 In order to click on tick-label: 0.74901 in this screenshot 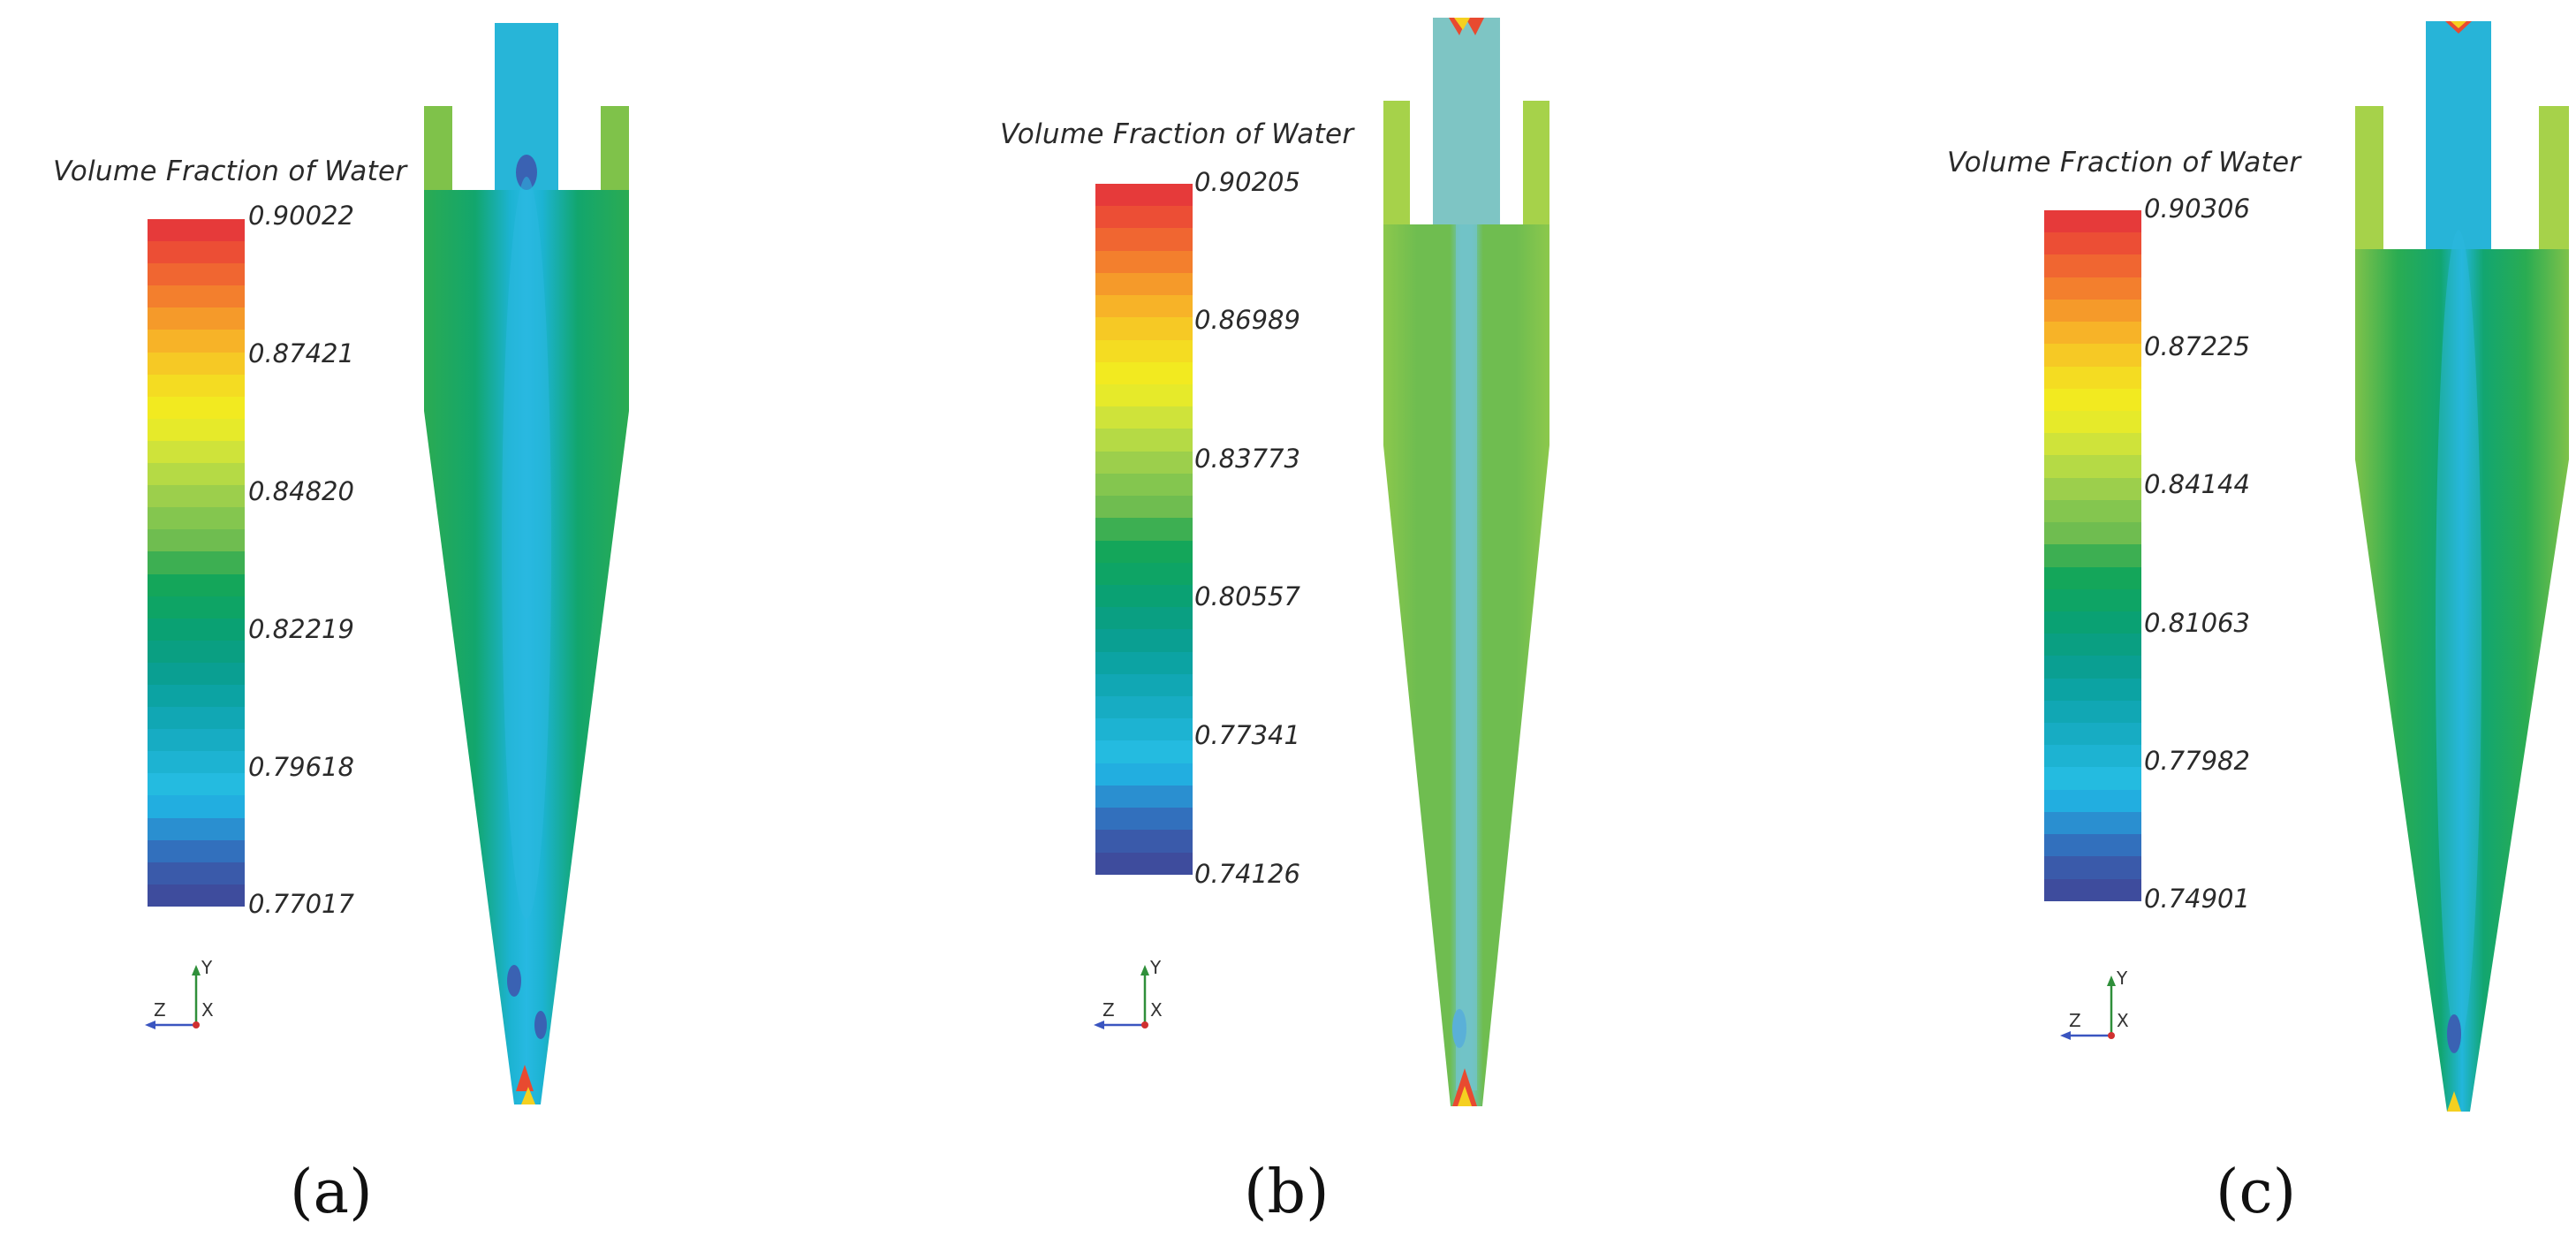, I will do `click(2197, 899)`.